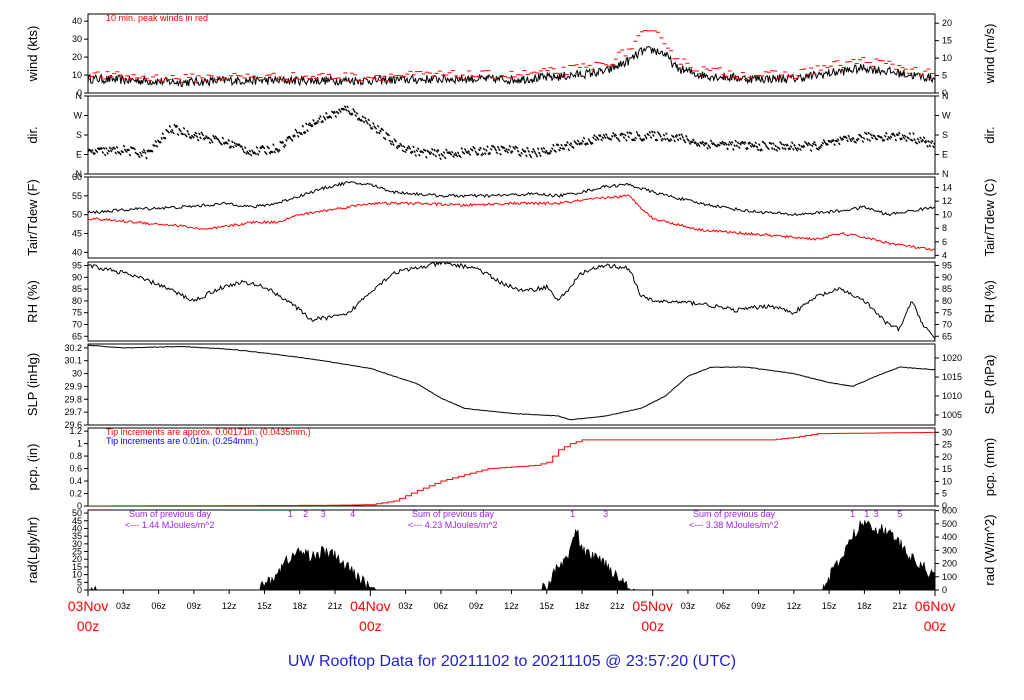 The image size is (1024, 700). I want to click on x-tick-label: 18z, so click(582, 606).